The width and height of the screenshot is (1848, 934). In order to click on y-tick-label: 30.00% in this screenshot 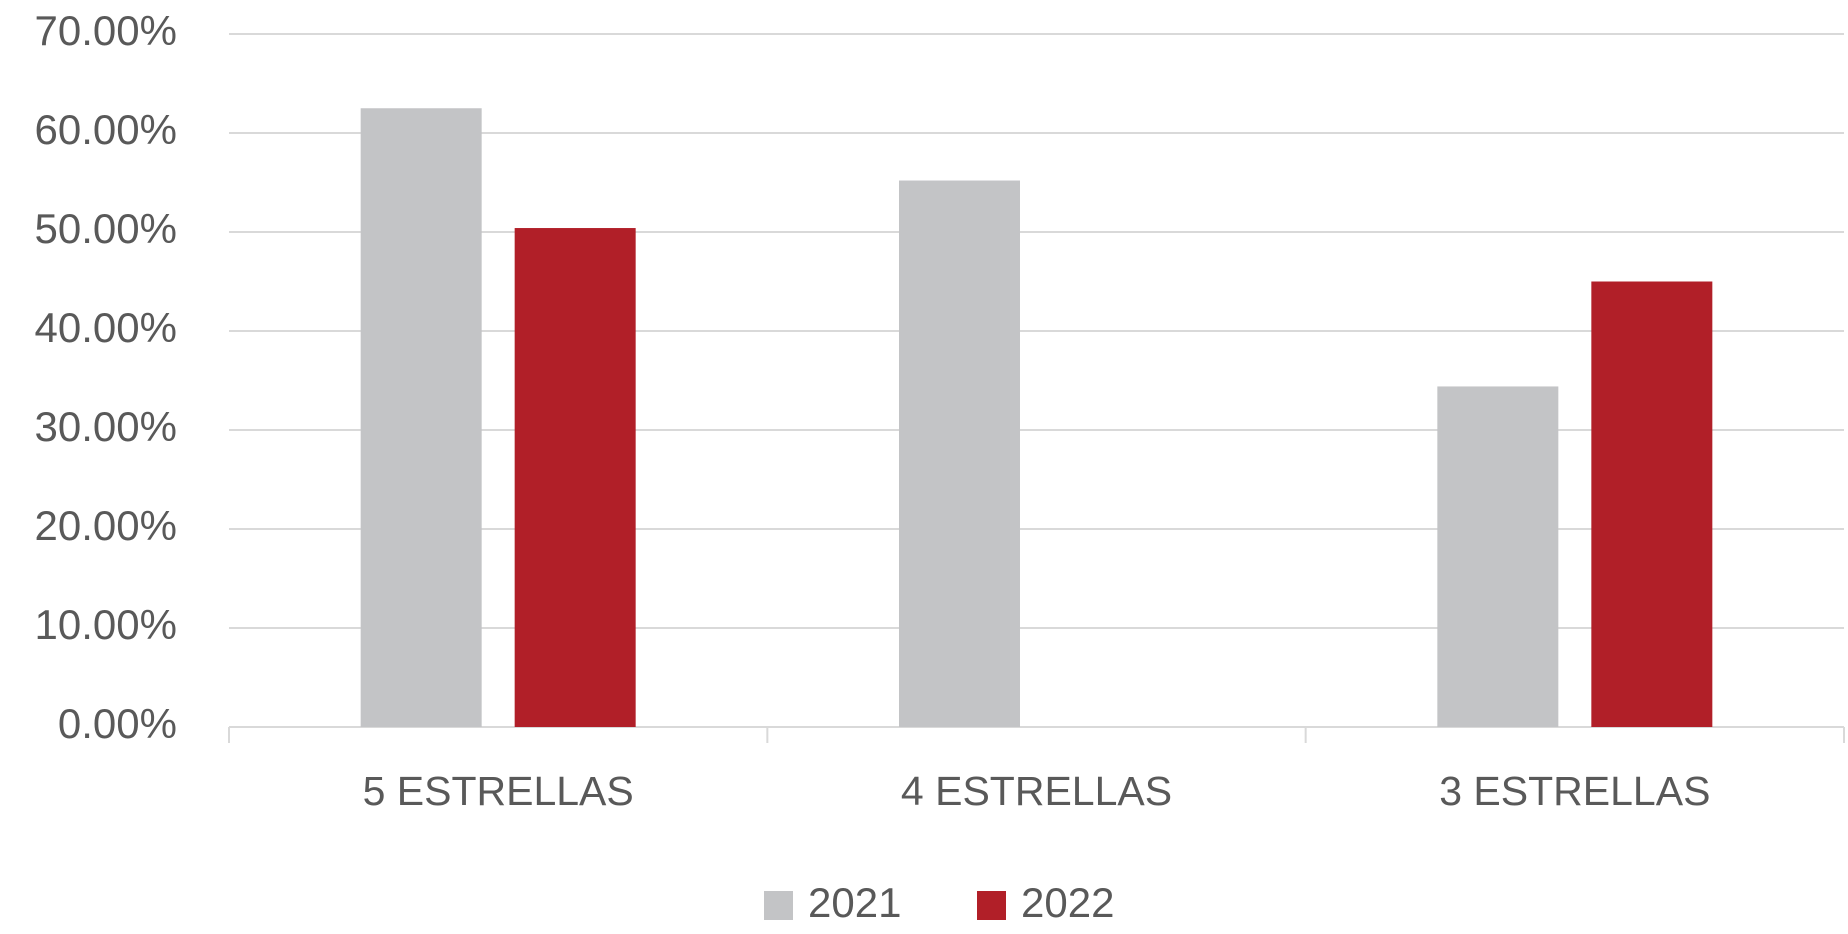, I will do `click(106, 426)`.